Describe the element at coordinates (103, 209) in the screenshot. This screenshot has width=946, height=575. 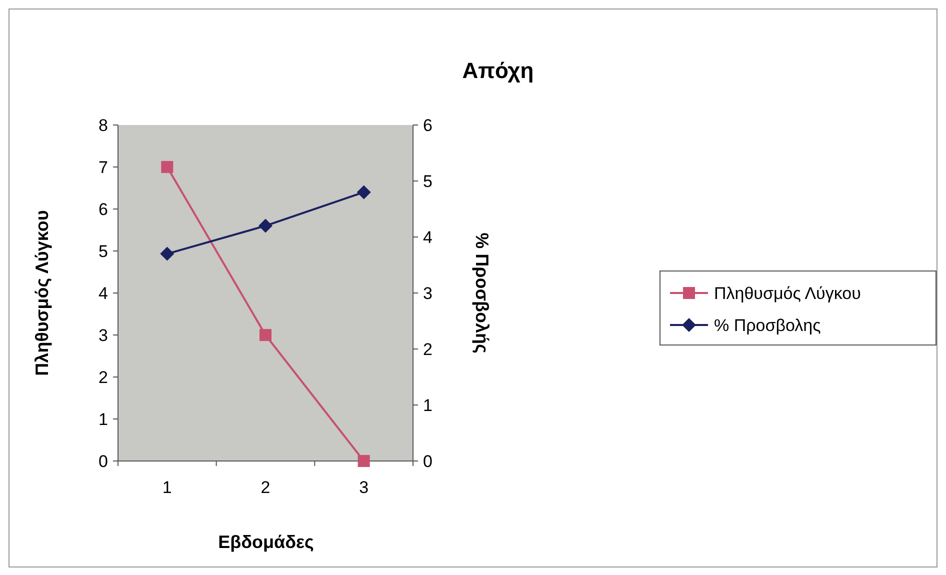
I see `y-tick-label: 6` at that location.